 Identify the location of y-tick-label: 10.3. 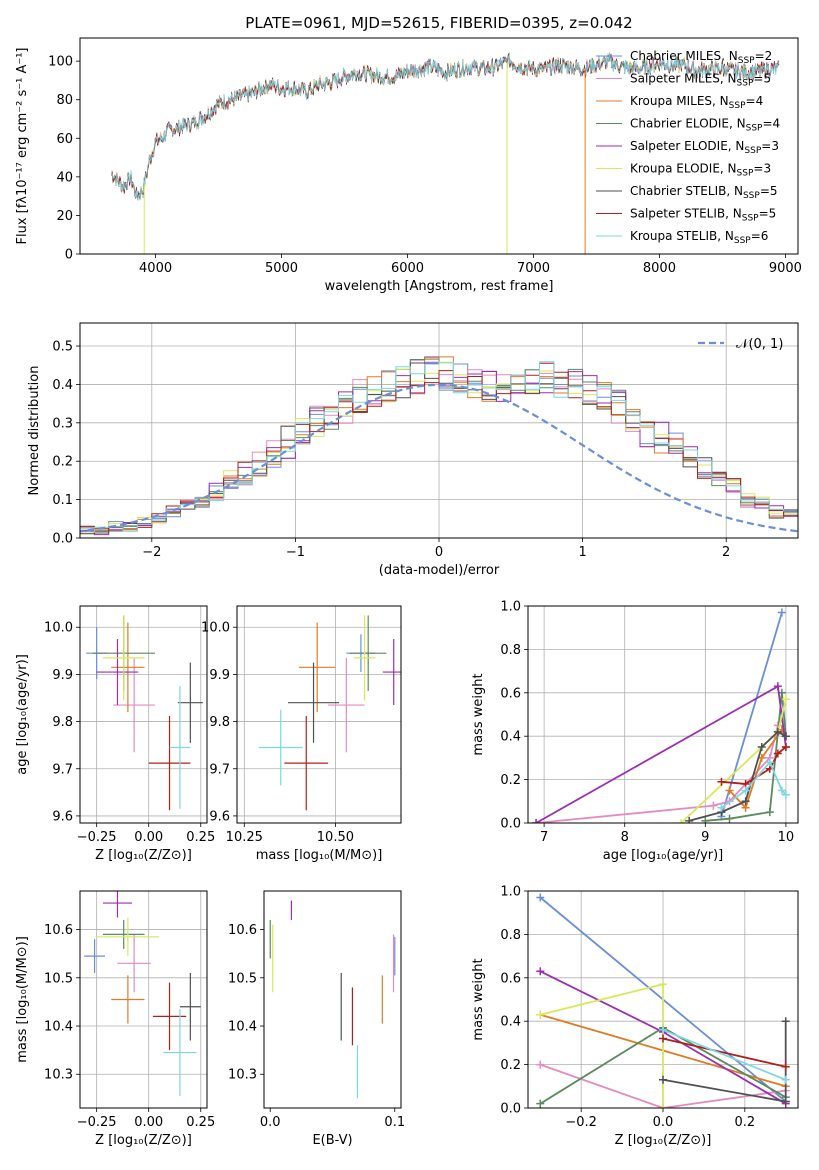
(242, 1075).